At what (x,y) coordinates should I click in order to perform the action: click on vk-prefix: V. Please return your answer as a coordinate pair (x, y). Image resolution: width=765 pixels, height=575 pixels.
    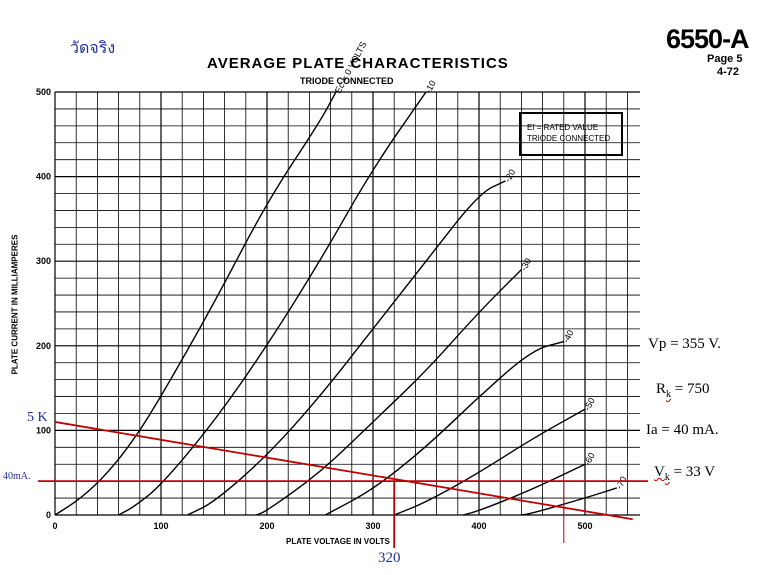
    Looking at the image, I should click on (659, 472).